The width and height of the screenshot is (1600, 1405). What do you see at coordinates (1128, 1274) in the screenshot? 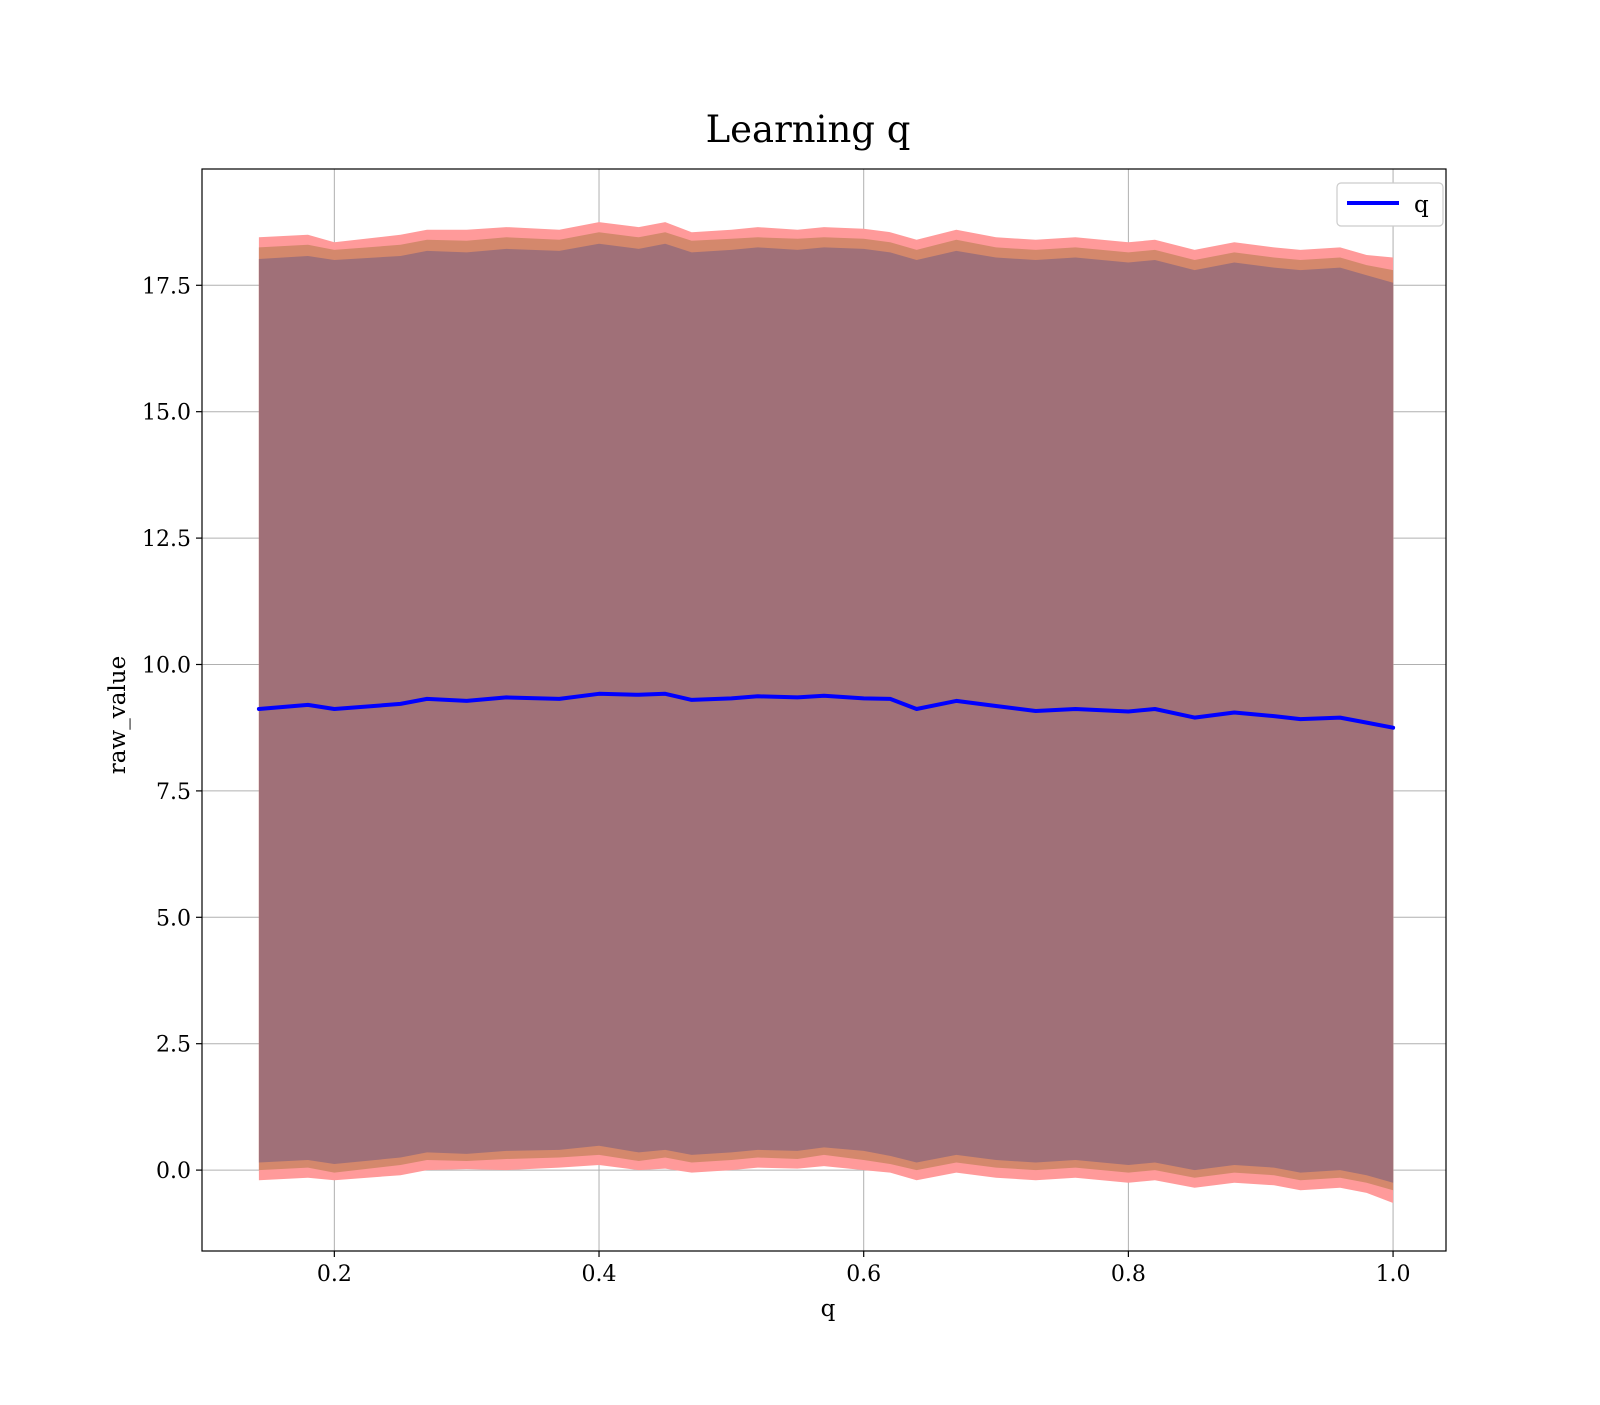
I see `x-tick-label: 0.8` at bounding box center [1128, 1274].